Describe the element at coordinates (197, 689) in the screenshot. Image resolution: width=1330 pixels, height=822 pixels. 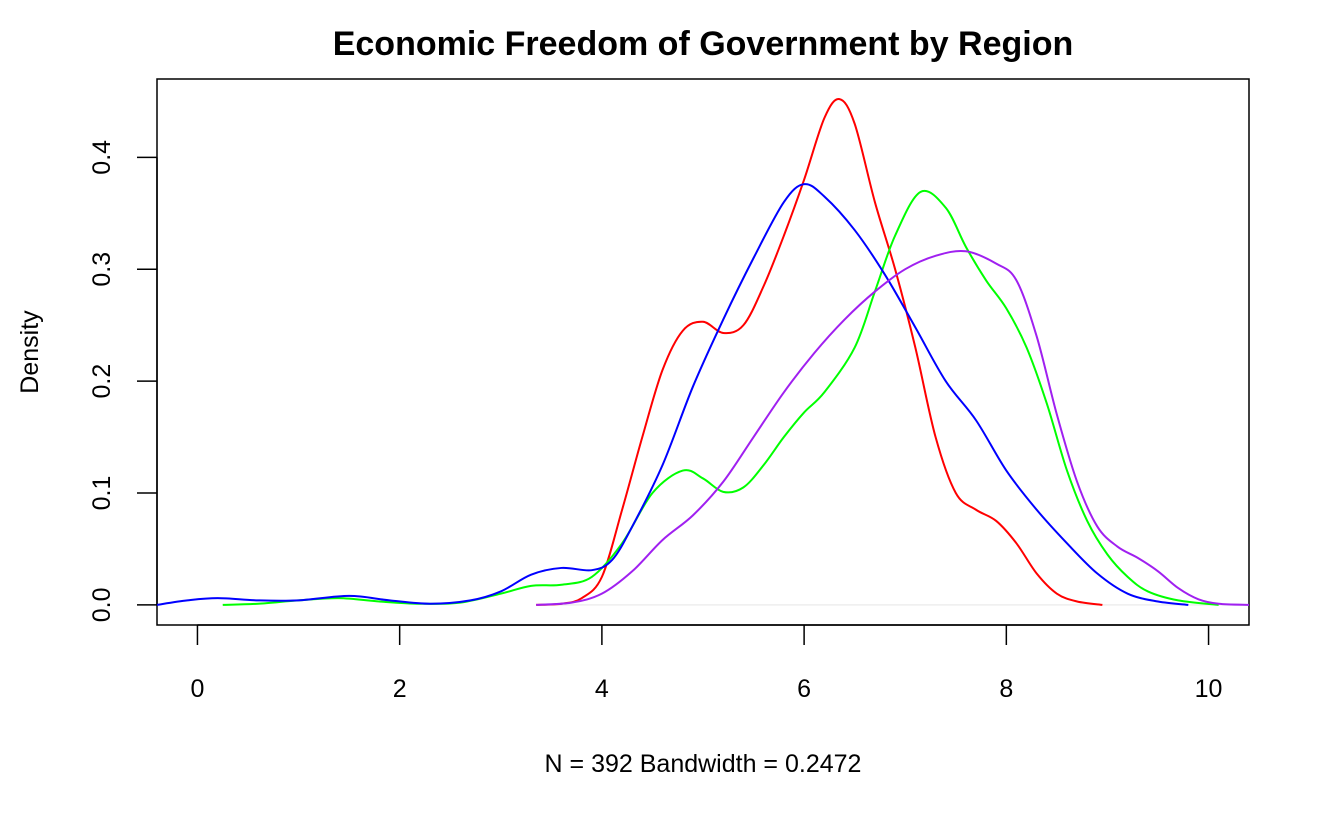
I see `x-tick-label: 0` at that location.